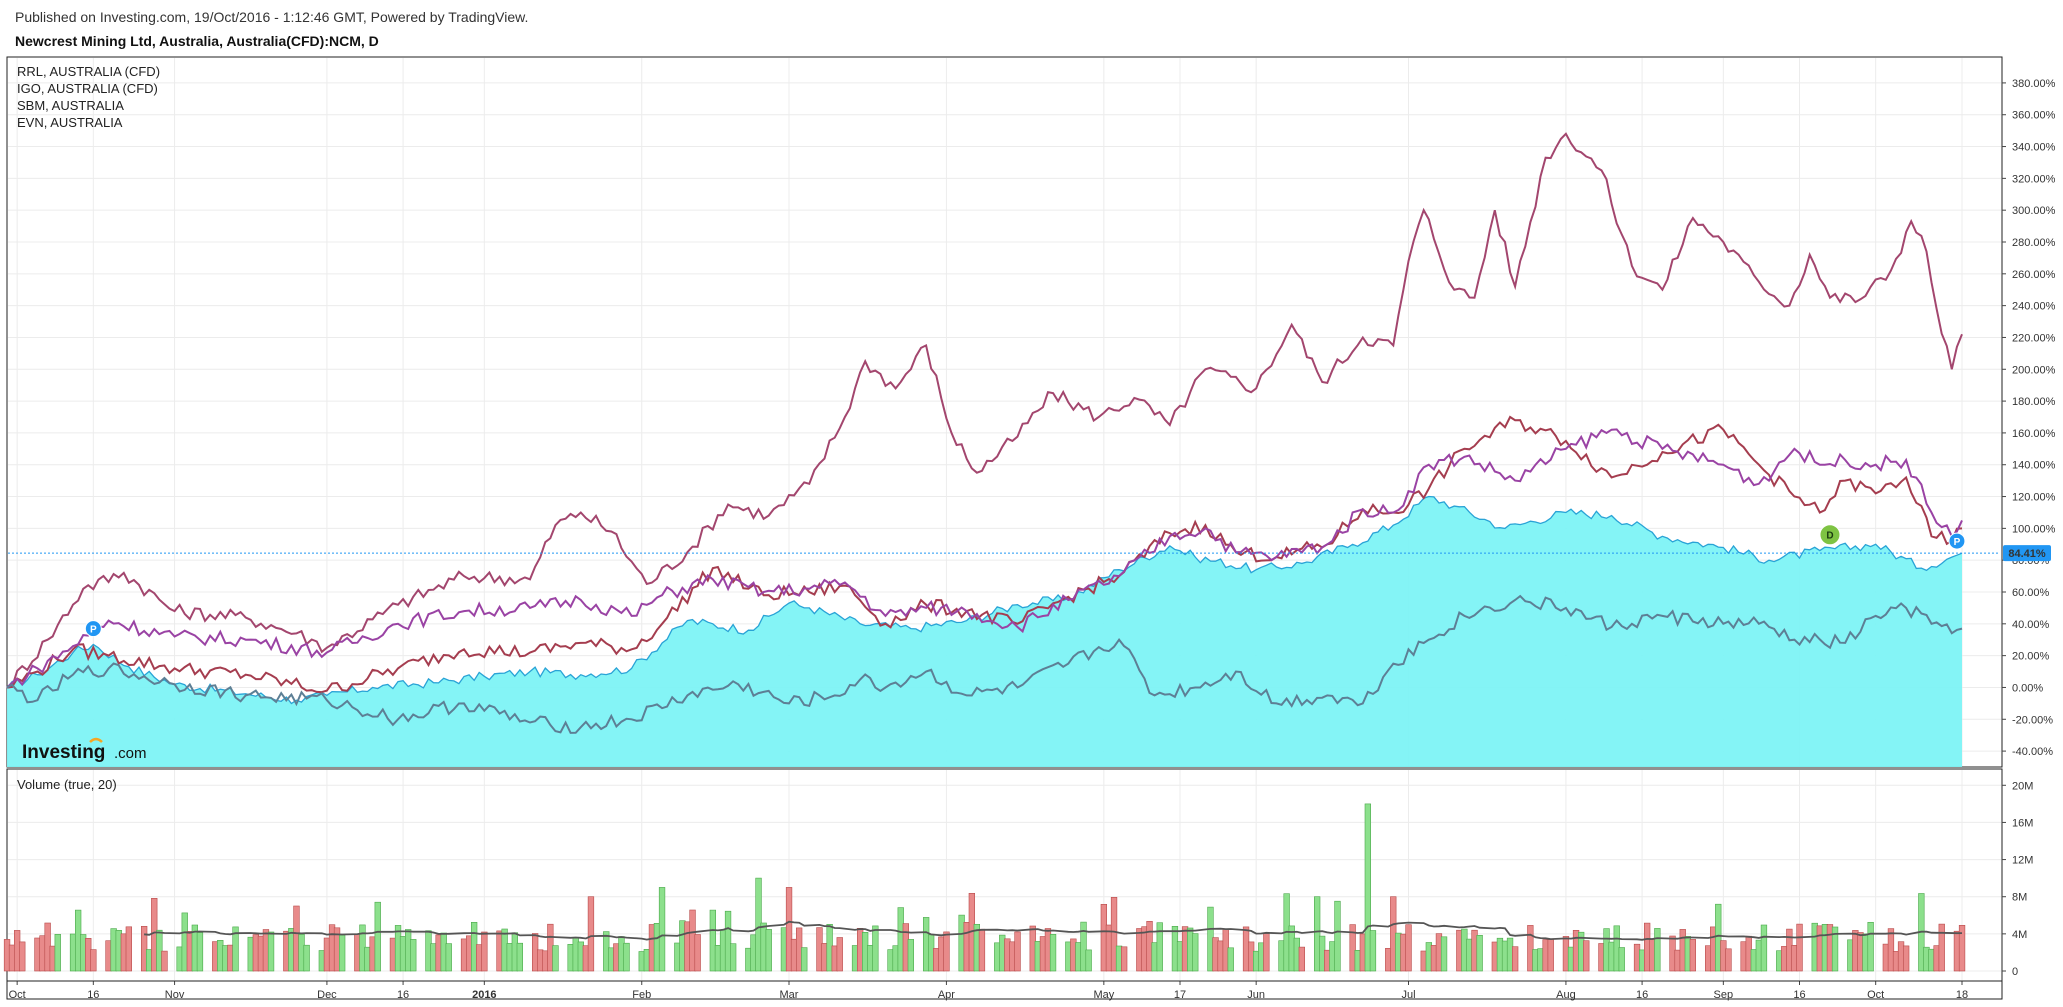  What do you see at coordinates (1724, 995) in the screenshot?
I see `time-tick-label: Sep` at bounding box center [1724, 995].